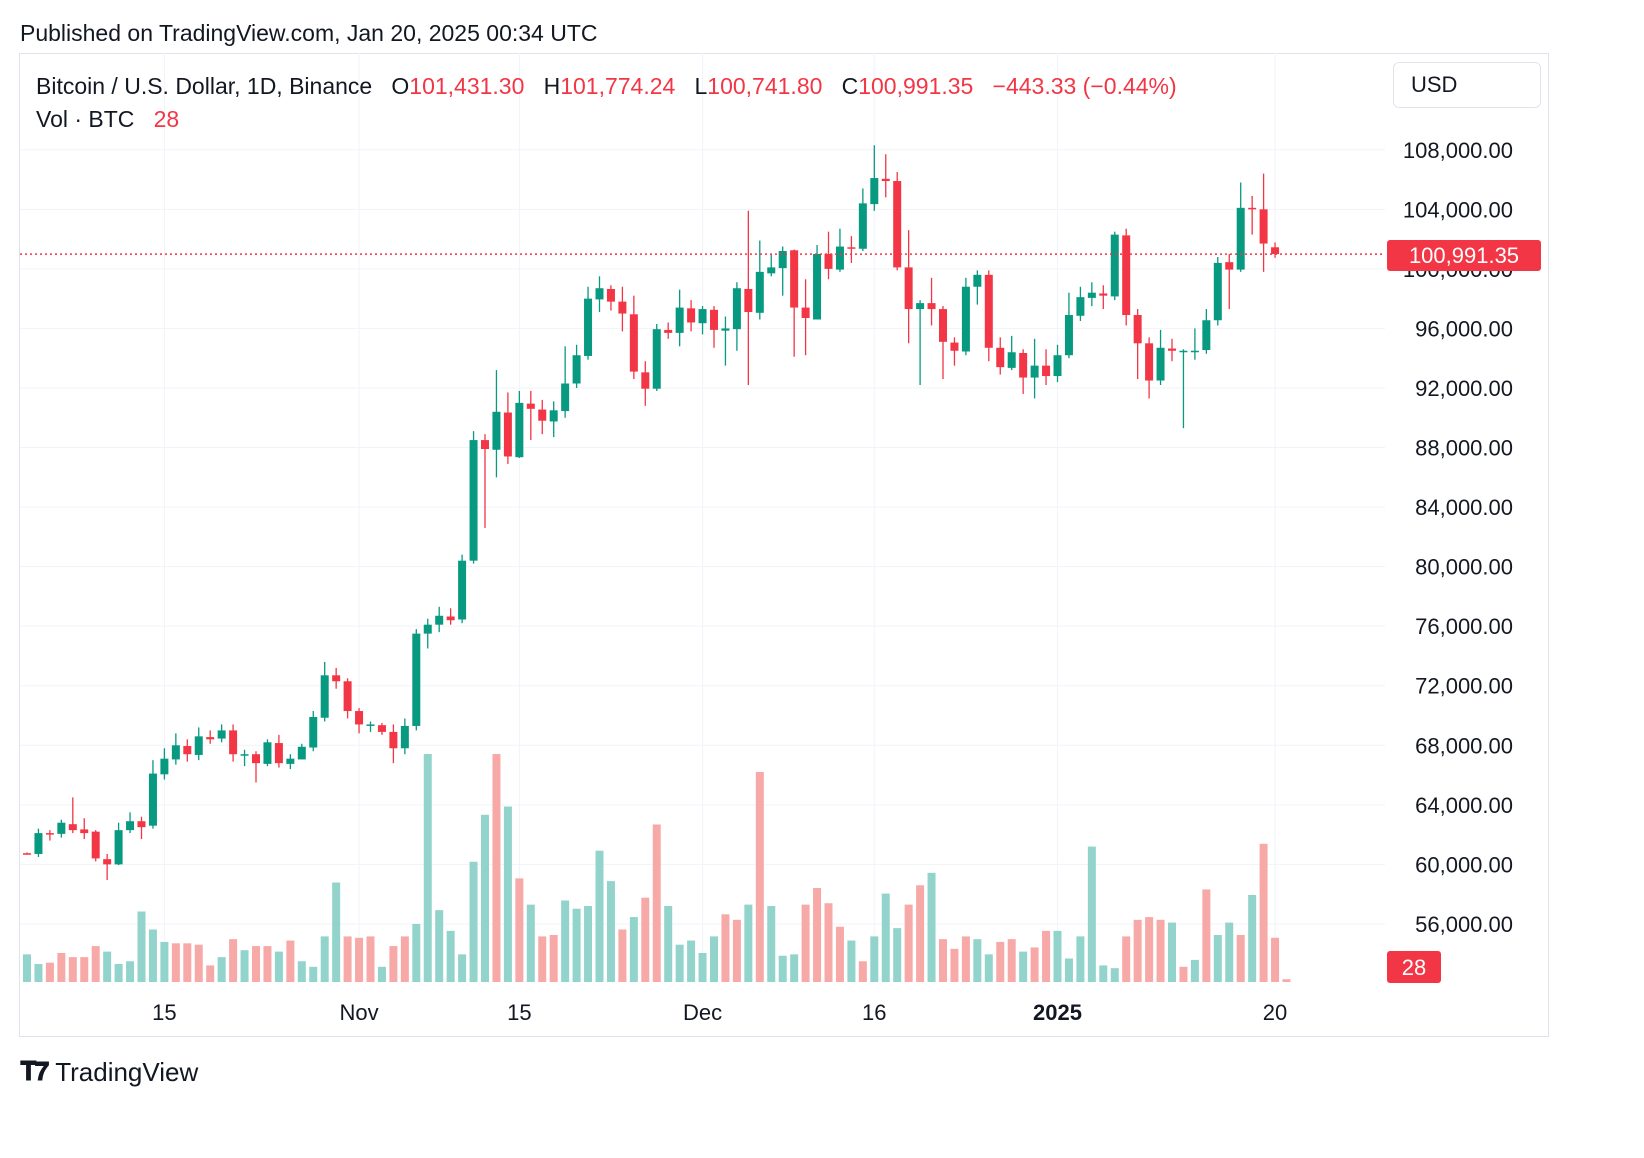 This screenshot has width=1644, height=1158. I want to click on x-tick-label: 16, so click(874, 1012).